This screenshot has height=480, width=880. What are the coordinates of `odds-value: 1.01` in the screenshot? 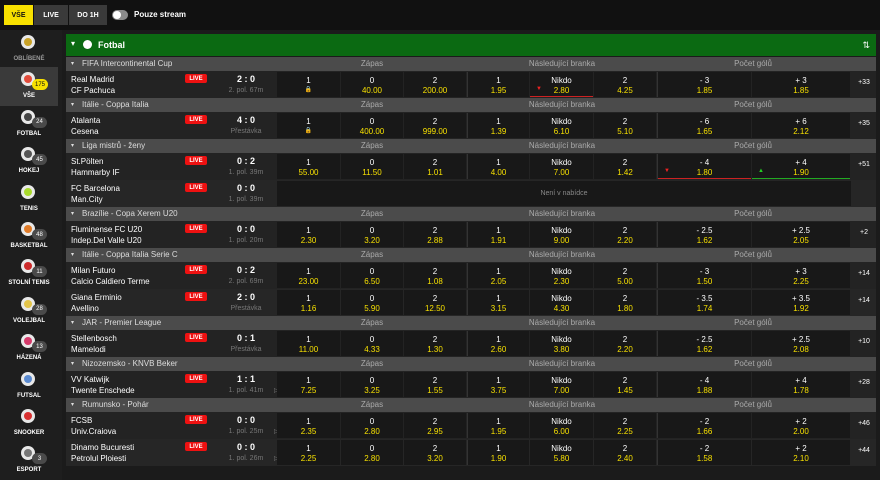 It's located at (435, 172).